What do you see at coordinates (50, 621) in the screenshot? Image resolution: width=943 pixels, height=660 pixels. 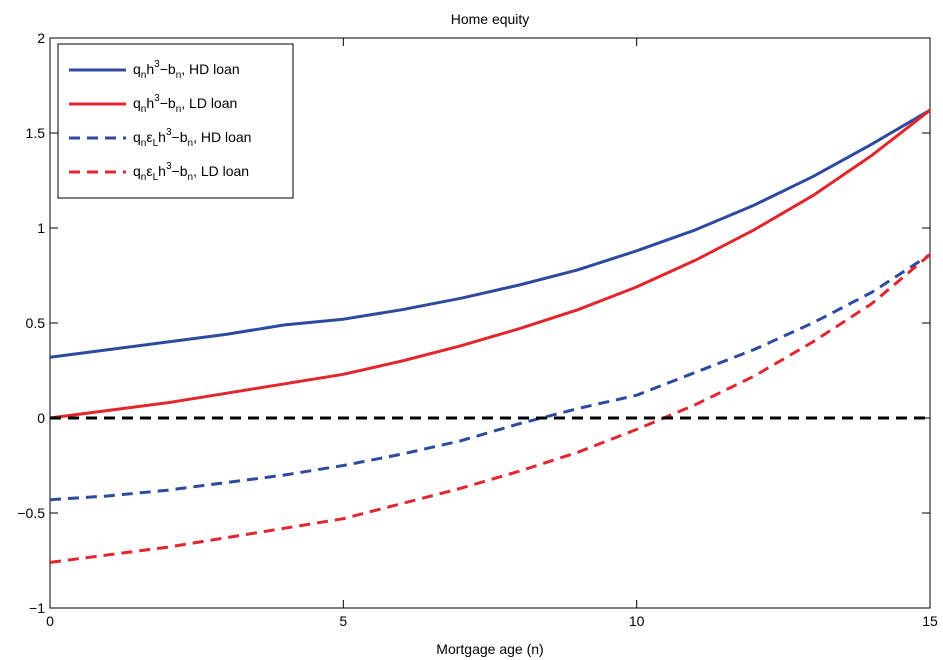 I see `x-tick-label: 0` at bounding box center [50, 621].